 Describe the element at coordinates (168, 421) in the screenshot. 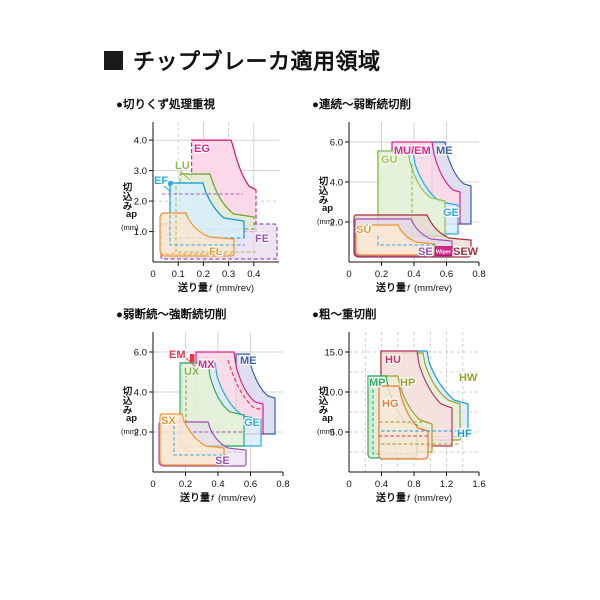

I see `region-label-SX: SX` at that location.